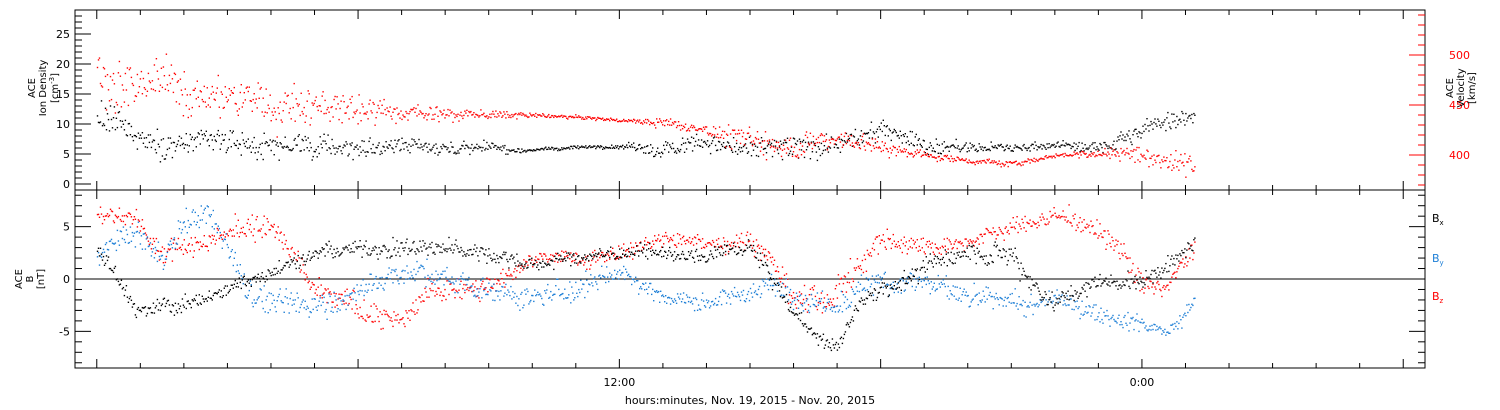 This screenshot has height=410, width=1500. I want to click on velocity-axis-title-line2: Velocity, so click(1461, 87).